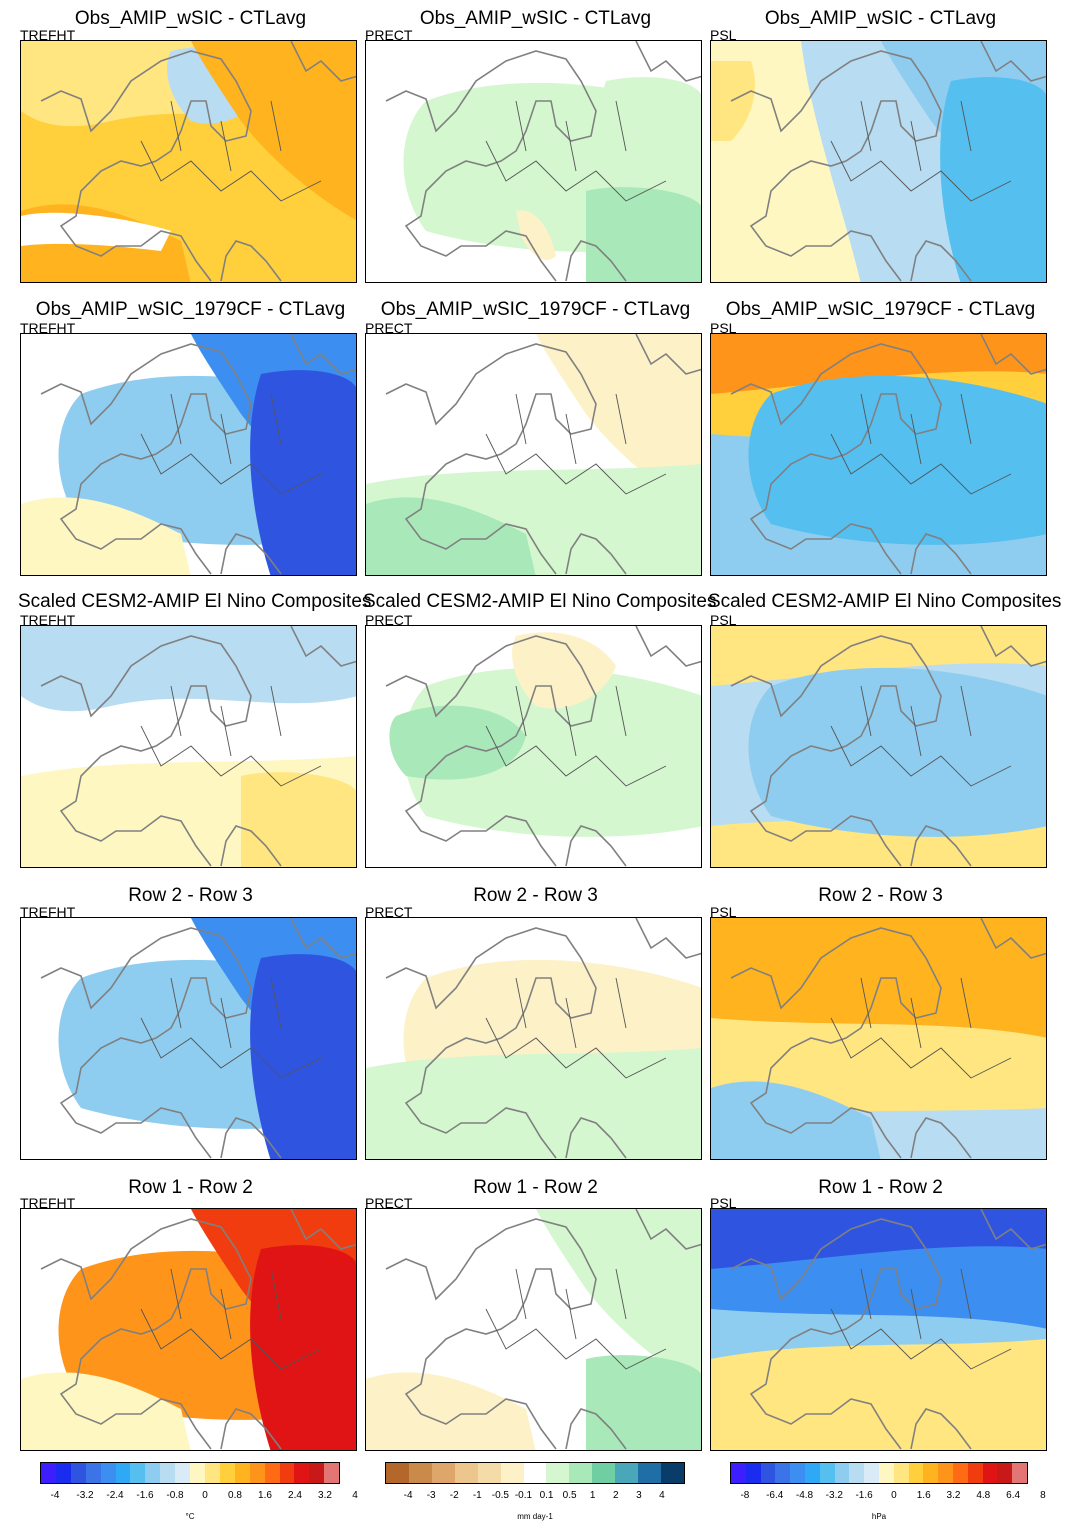 Image resolution: width=1070 pixels, height=1531 pixels. What do you see at coordinates (923, 1495) in the screenshot?
I see `colorbar-tick-label: 1.6` at bounding box center [923, 1495].